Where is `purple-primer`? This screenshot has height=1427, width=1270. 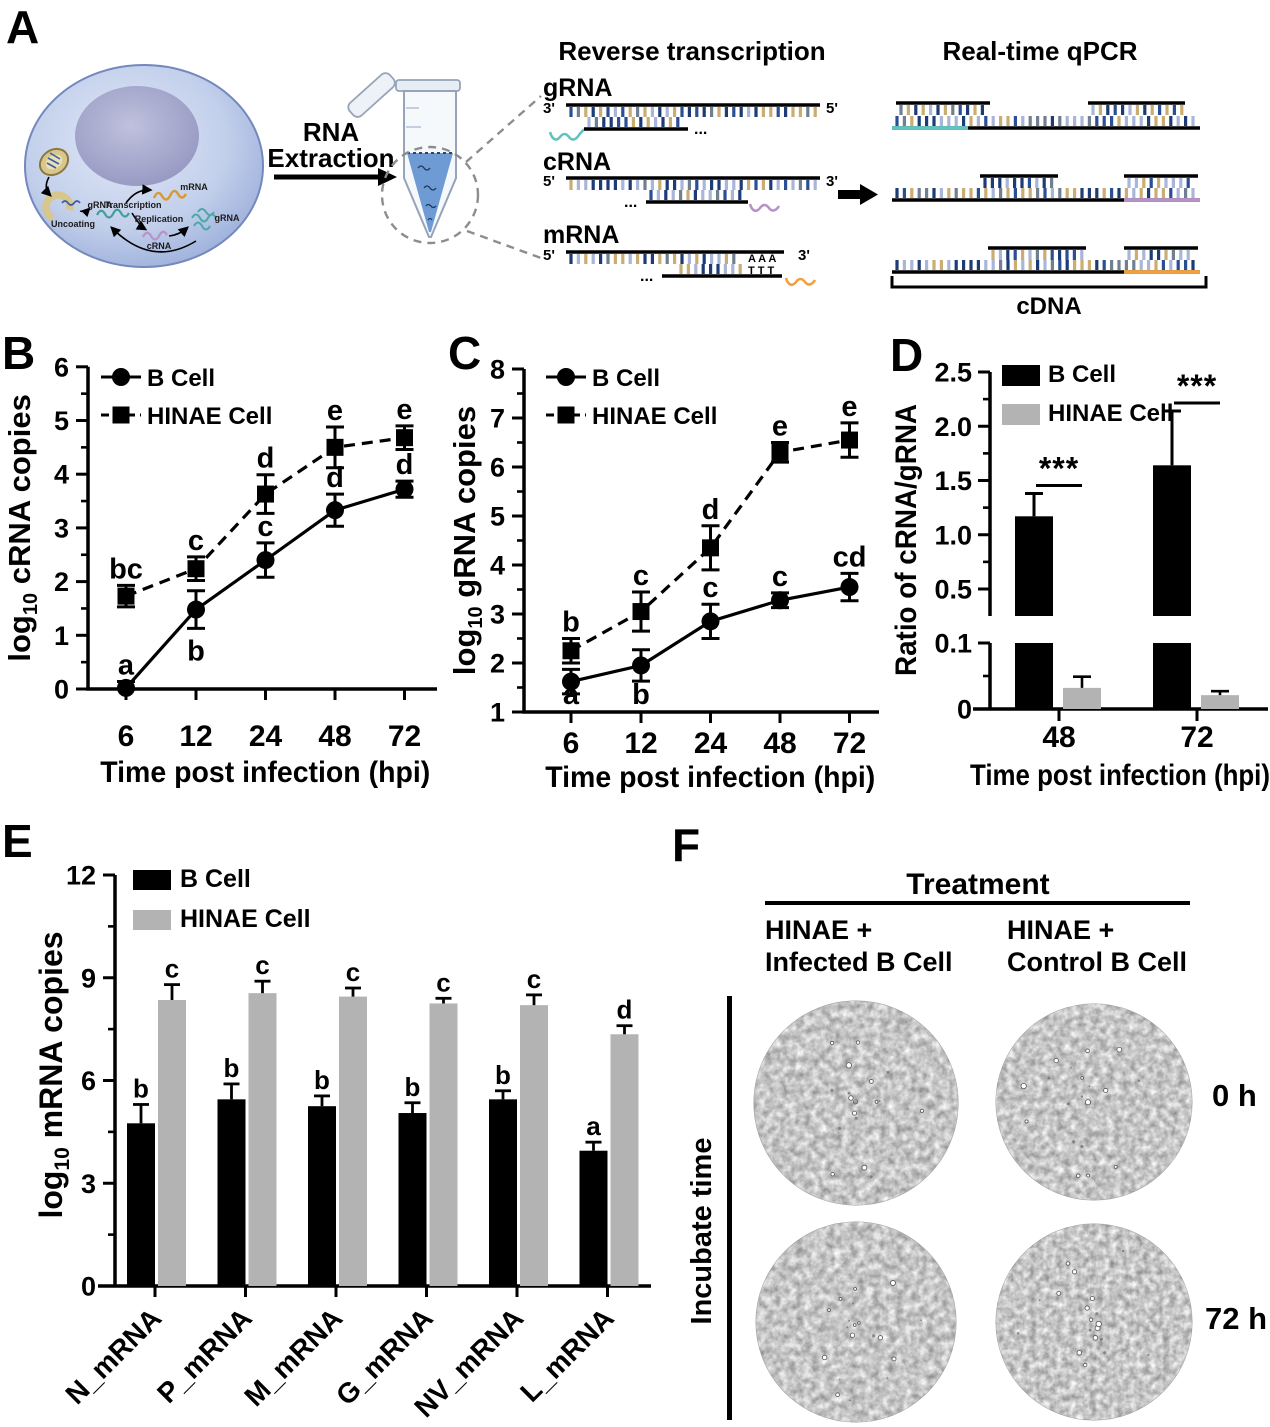
purple-primer is located at coordinates (764, 208).